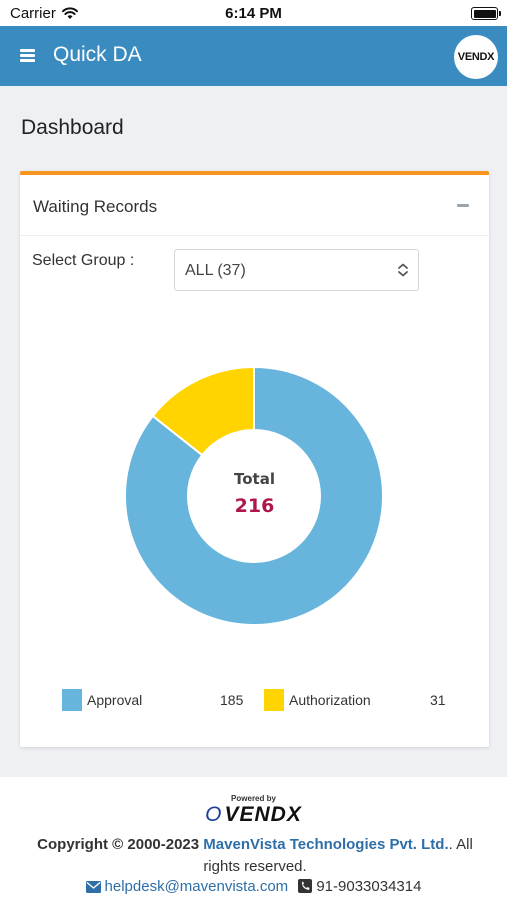  I want to click on donut-slice-approval, so click(254, 495).